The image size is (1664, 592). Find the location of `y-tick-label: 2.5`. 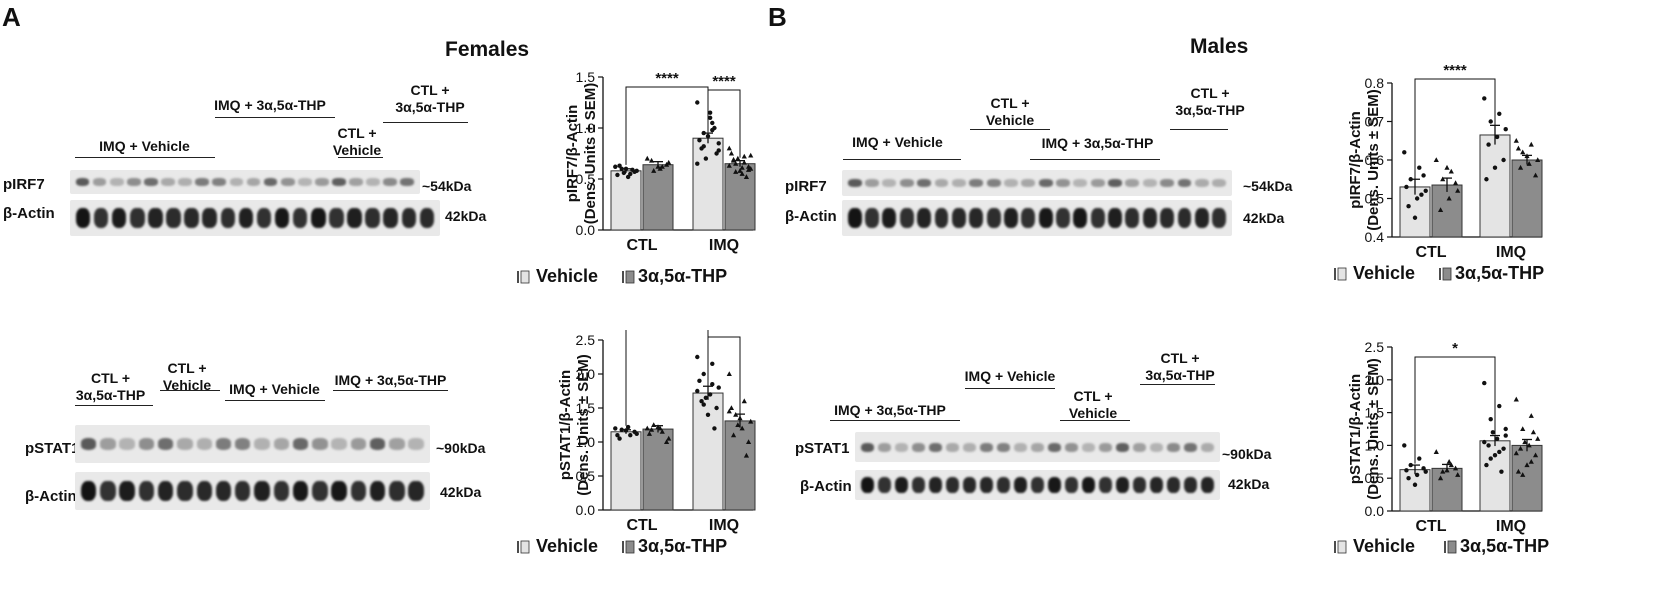

y-tick-label: 2.5 is located at coordinates (586, 340).